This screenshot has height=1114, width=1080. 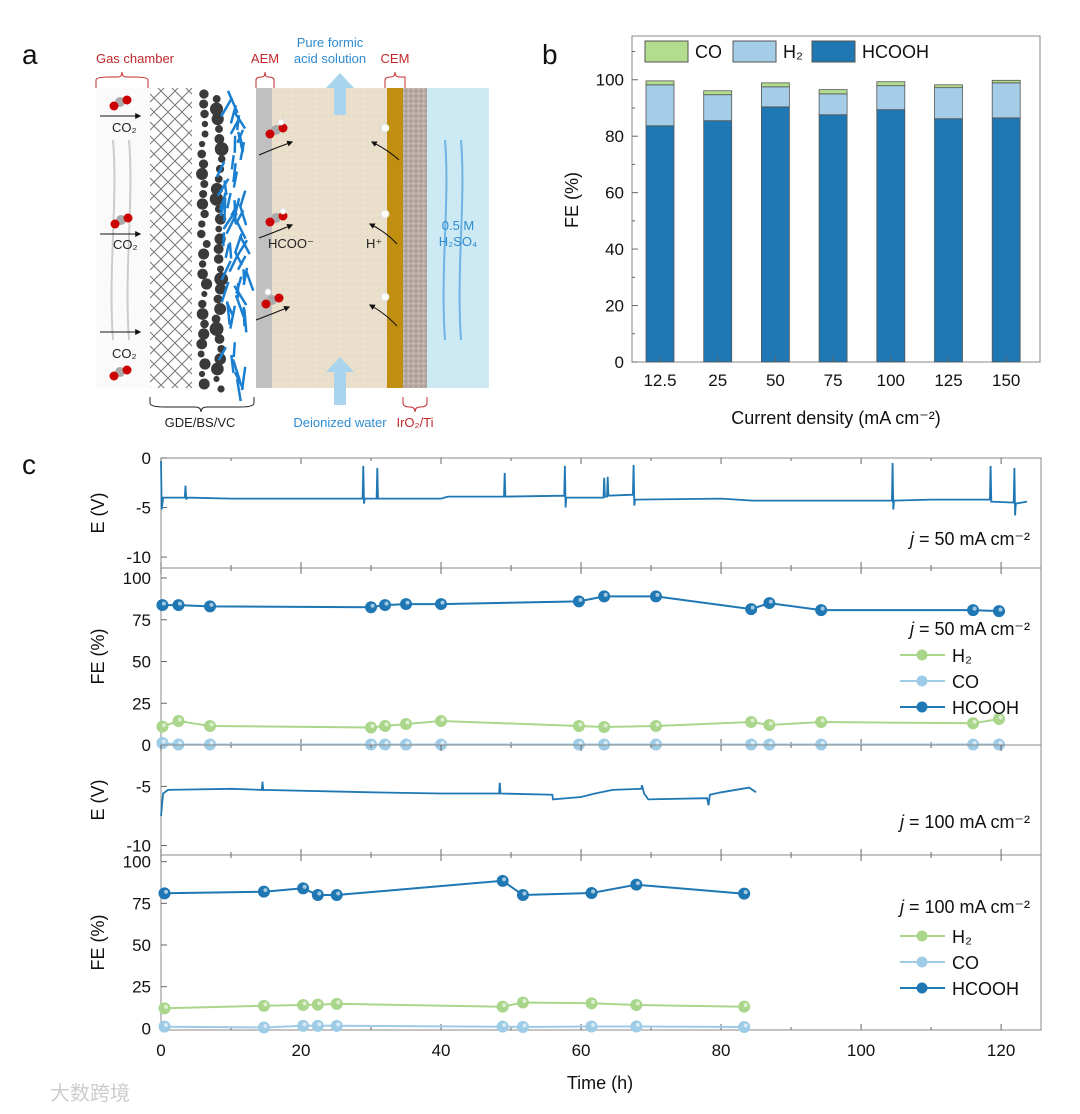 What do you see at coordinates (395, 79) in the screenshot?
I see `bracket-cem` at bounding box center [395, 79].